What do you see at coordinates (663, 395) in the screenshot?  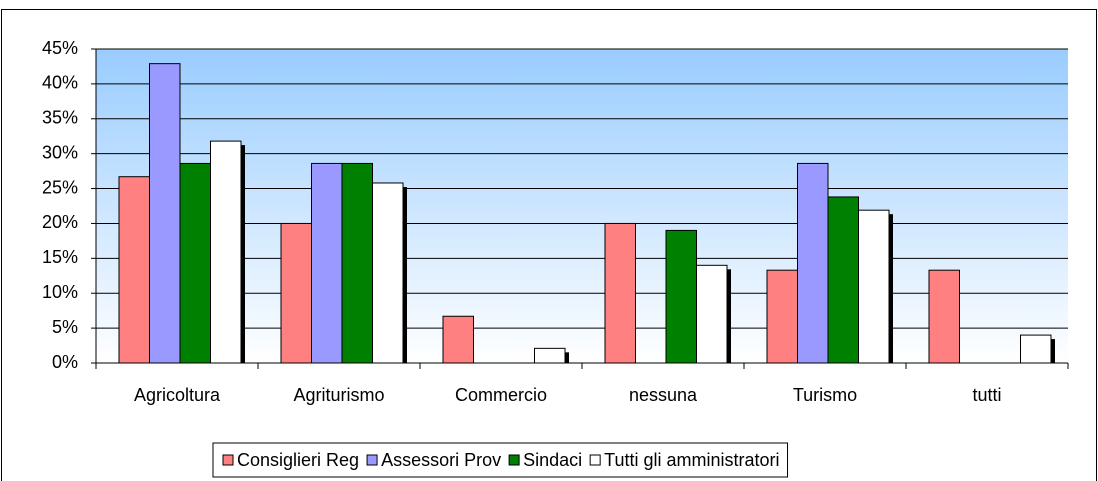 I see `x-tick-label: nessuna` at bounding box center [663, 395].